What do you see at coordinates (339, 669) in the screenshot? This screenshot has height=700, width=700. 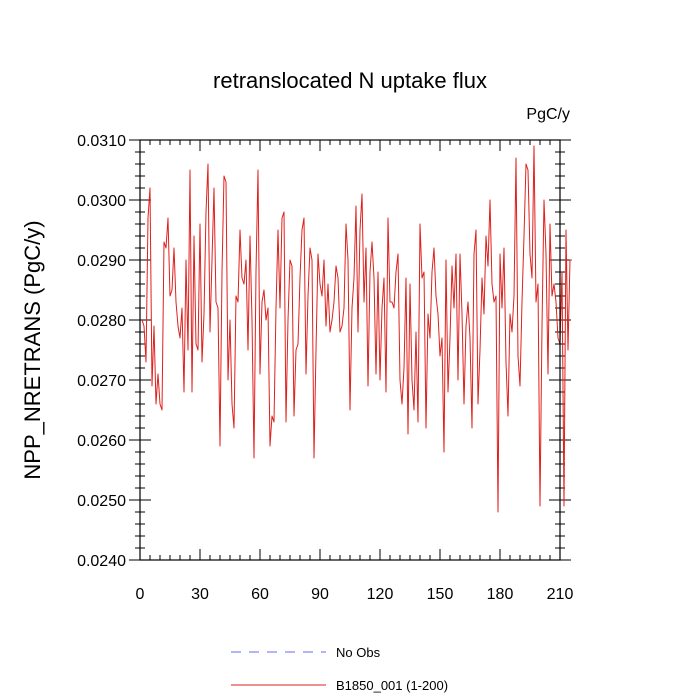 I see `legend: No Obs B1850_001 (1-200)` at bounding box center [339, 669].